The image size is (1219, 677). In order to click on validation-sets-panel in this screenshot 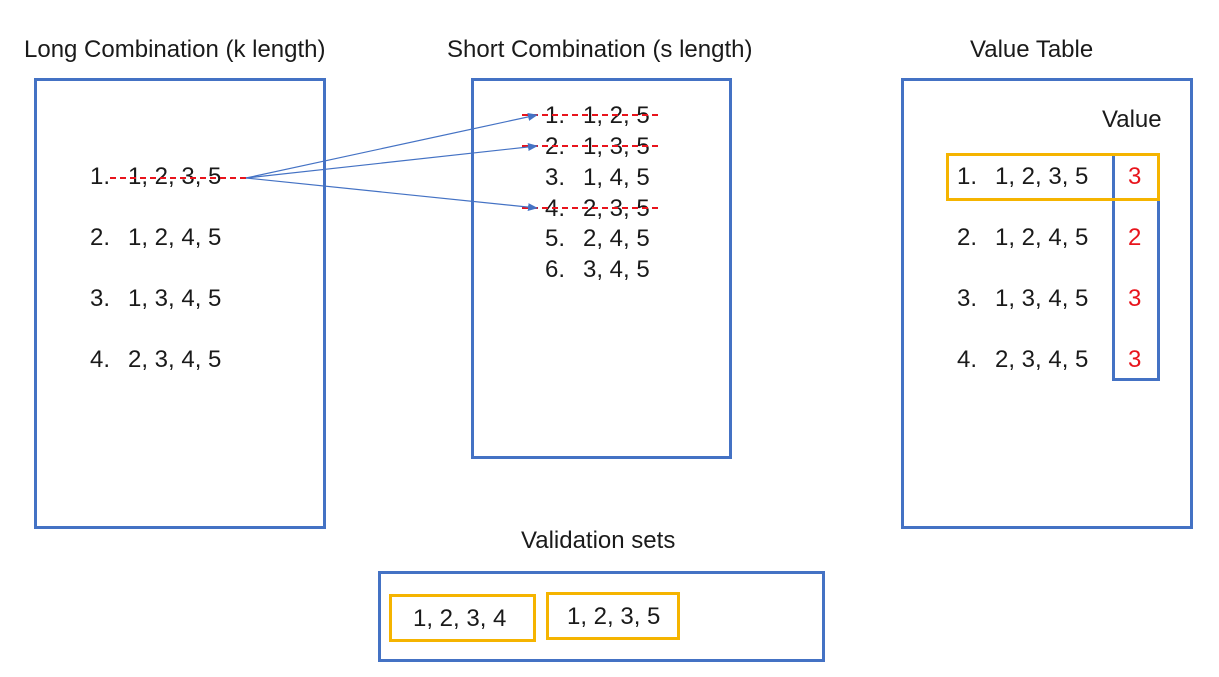, I will do `click(601, 616)`.